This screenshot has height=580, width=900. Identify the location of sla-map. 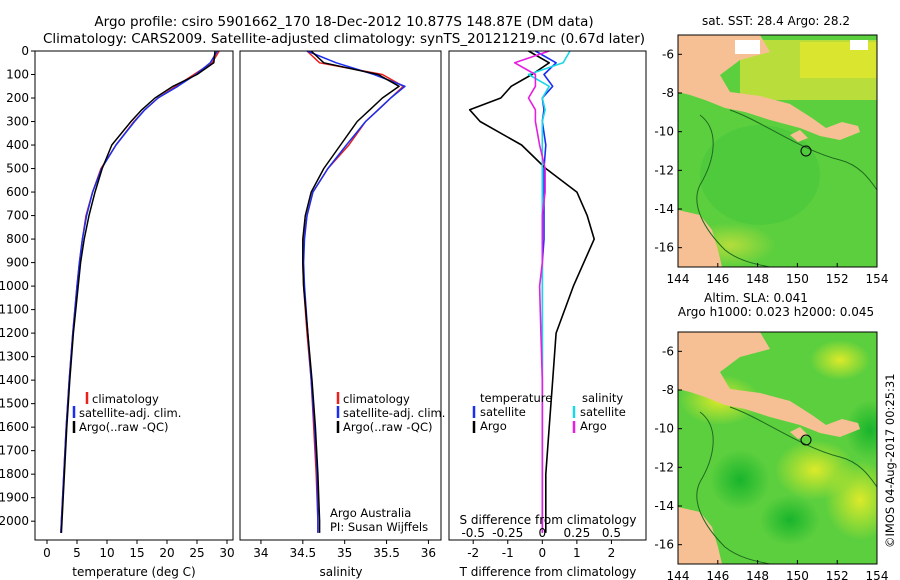
(777, 448).